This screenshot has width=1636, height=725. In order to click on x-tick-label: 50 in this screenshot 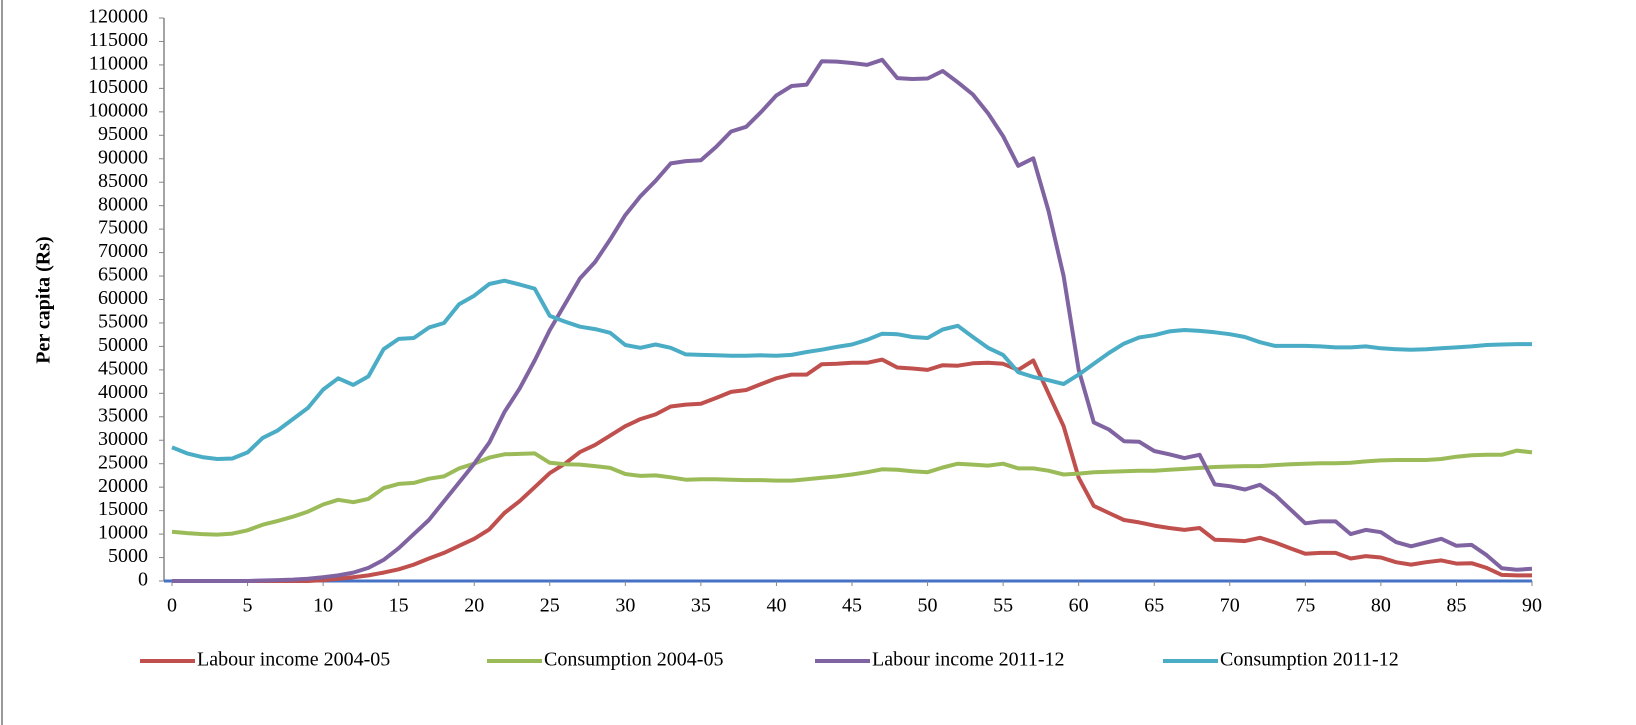, I will do `click(928, 606)`.